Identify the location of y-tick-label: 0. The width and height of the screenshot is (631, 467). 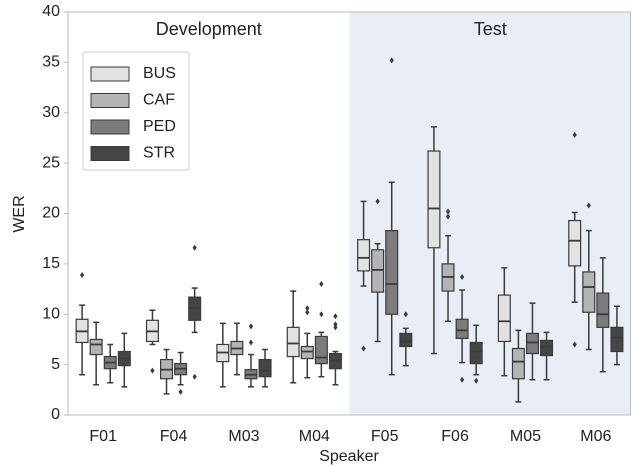
(55, 414).